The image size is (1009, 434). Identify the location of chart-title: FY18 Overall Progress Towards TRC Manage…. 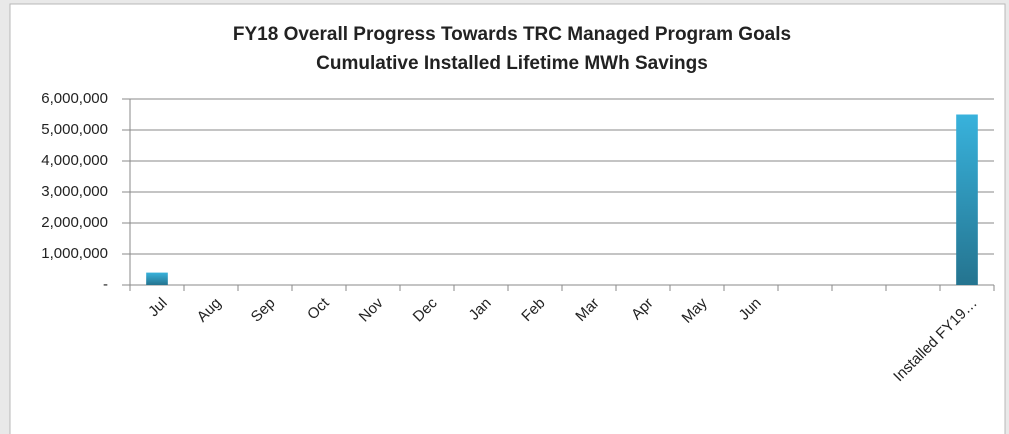
(512, 34).